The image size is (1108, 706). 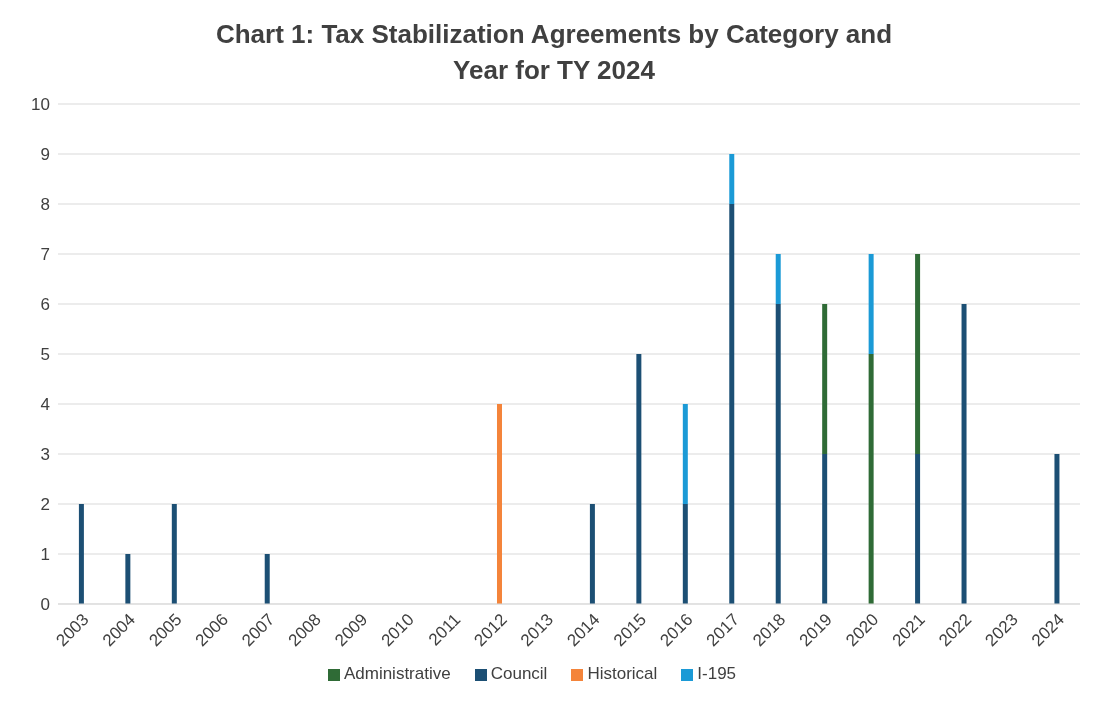 I want to click on y-tick-label: 3, so click(x=45, y=455).